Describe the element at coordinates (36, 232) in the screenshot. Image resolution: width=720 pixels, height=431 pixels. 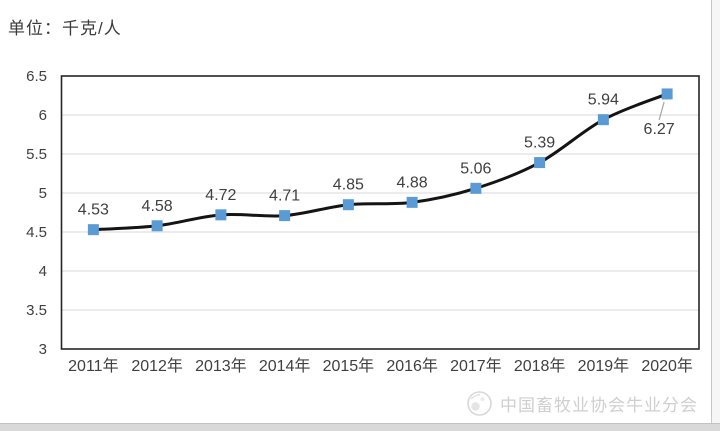
I see `y-tick-label: 4.5` at that location.